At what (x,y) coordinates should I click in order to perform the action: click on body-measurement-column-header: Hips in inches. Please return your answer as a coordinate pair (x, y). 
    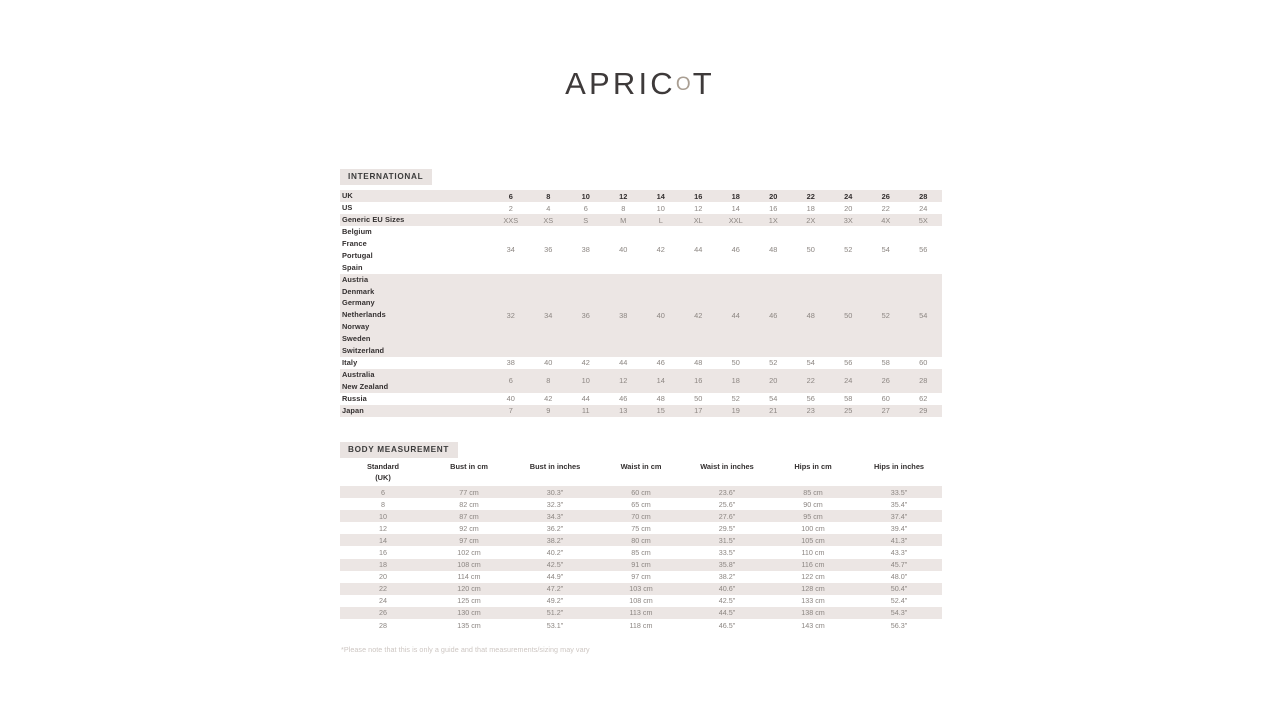
    Looking at the image, I should click on (899, 466).